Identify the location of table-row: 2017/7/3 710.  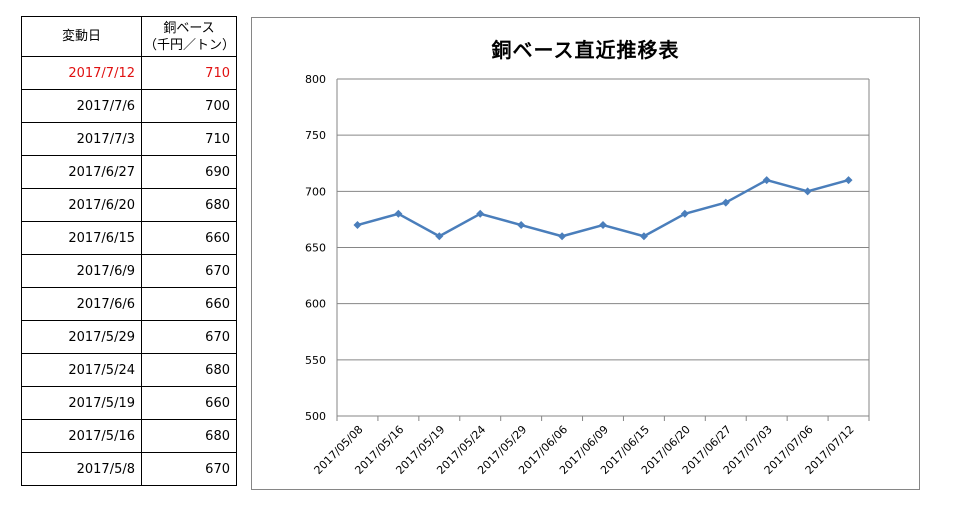
(129, 139).